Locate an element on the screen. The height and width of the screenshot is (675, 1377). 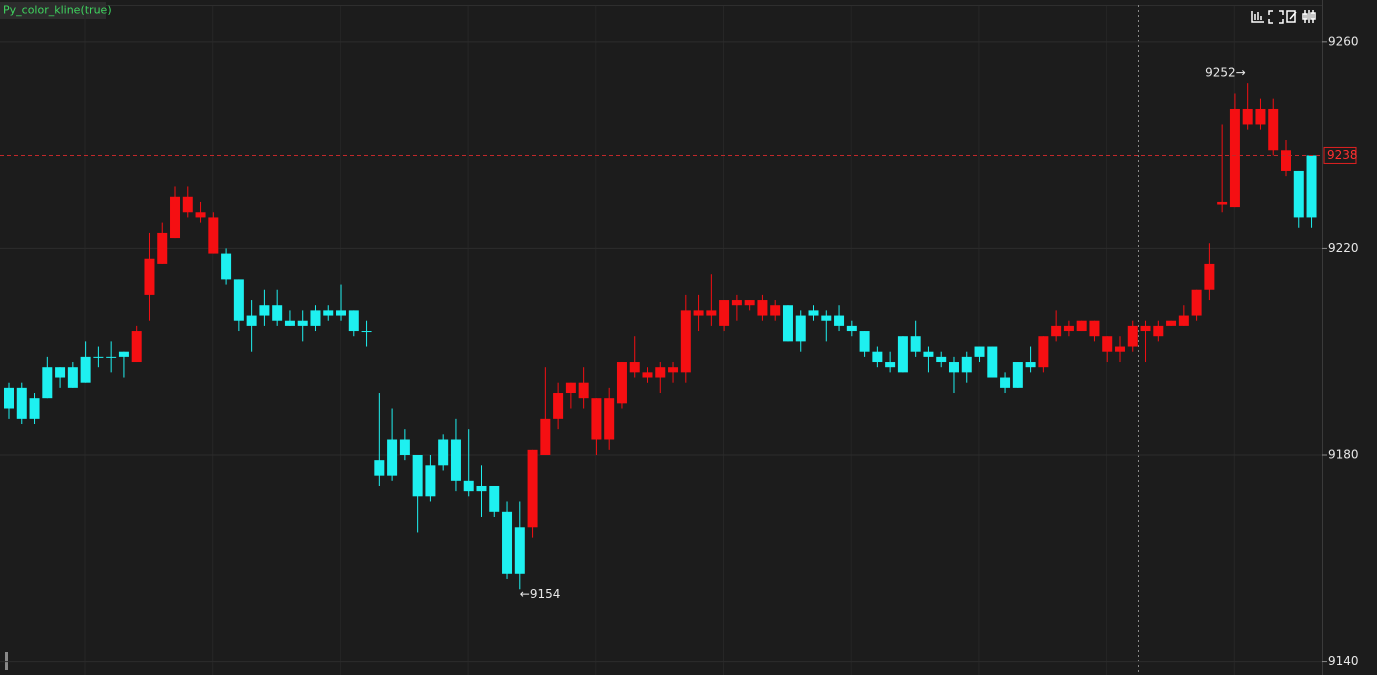
tool-edit is located at coordinates (1291, 16).